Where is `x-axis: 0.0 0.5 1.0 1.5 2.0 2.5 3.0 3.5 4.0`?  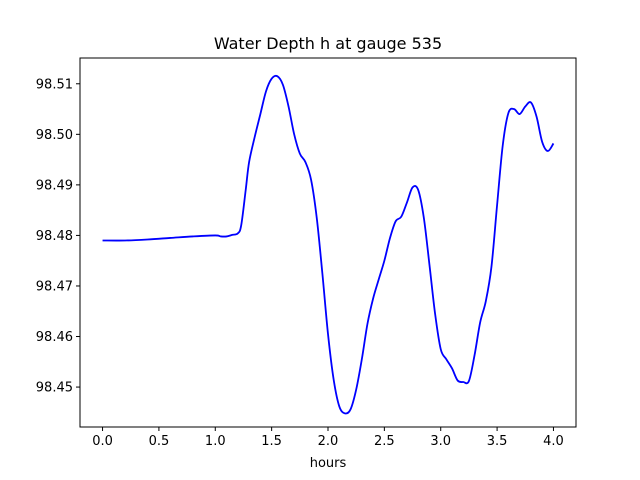
x-axis: 0.0 0.5 1.0 1.5 2.0 2.5 3.0 3.5 4.0 is located at coordinates (328, 438).